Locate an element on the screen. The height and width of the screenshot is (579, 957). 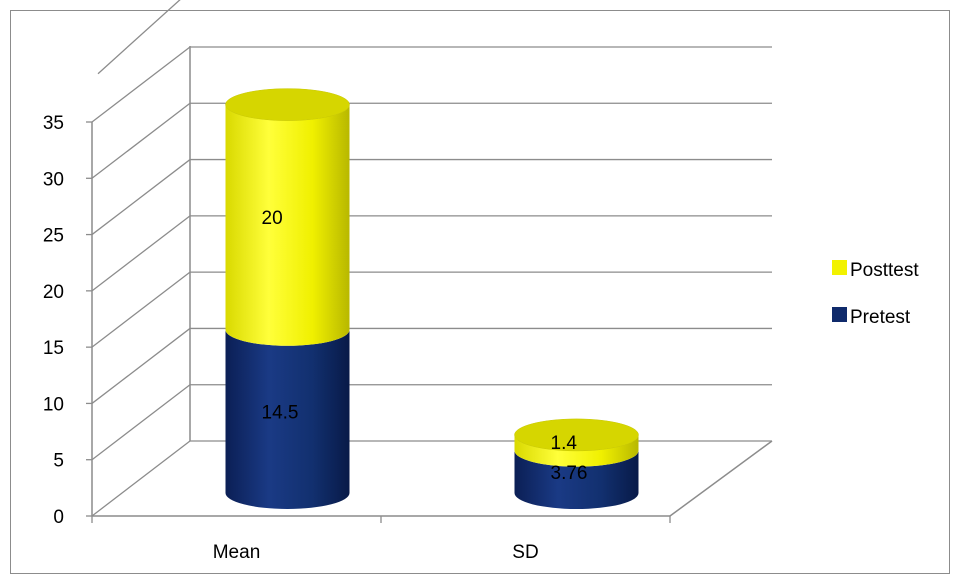
bar-pretest-mean is located at coordinates (287, 419).